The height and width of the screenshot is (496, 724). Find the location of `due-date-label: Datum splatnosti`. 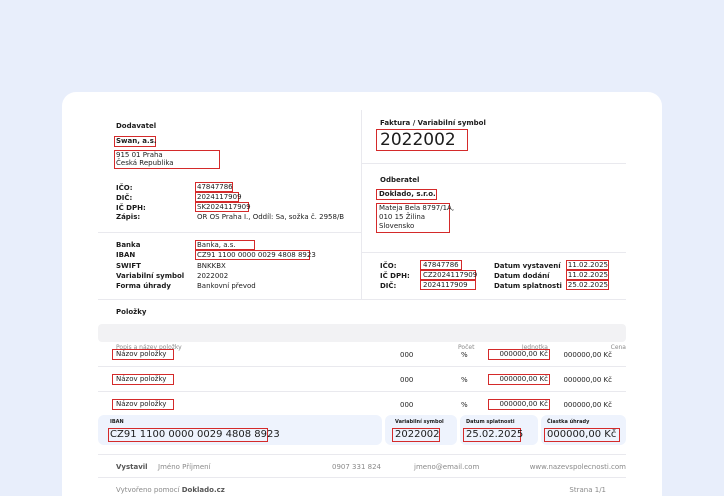

due-date-label: Datum splatnosti is located at coordinates (528, 286).